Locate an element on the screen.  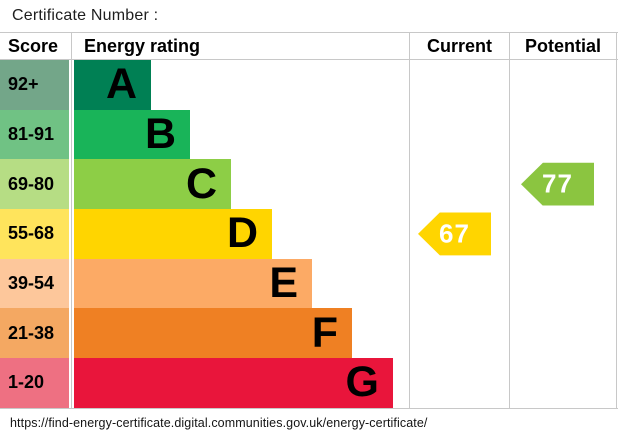
band-row: 21-38 F is located at coordinates (309, 333).